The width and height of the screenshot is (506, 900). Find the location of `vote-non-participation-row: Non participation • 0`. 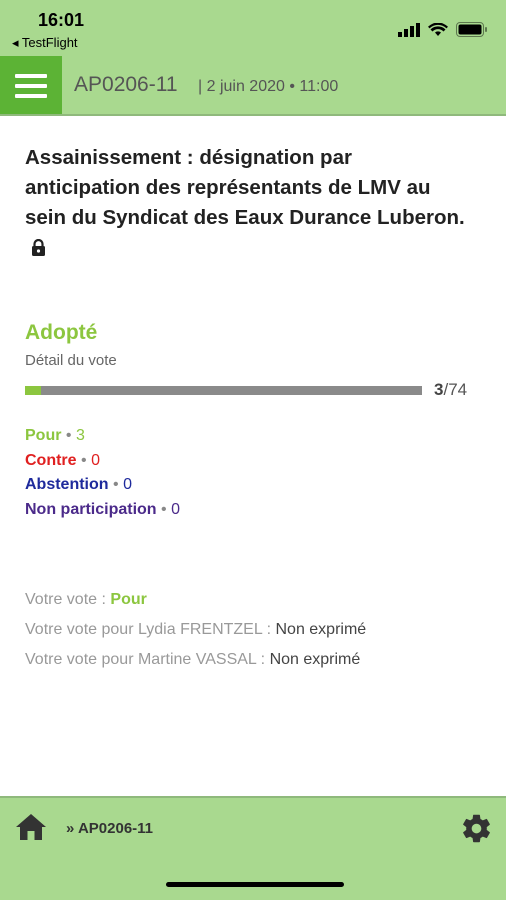

vote-non-participation-row: Non participation • 0 is located at coordinates (102, 509).